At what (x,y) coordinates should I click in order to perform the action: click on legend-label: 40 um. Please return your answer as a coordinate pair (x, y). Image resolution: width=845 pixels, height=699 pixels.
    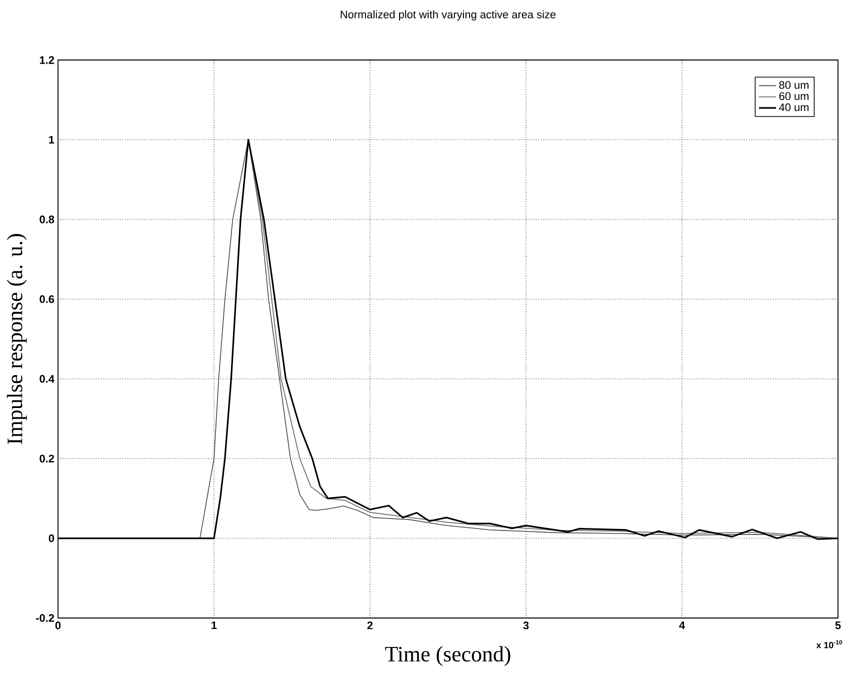
    Looking at the image, I should click on (793, 107).